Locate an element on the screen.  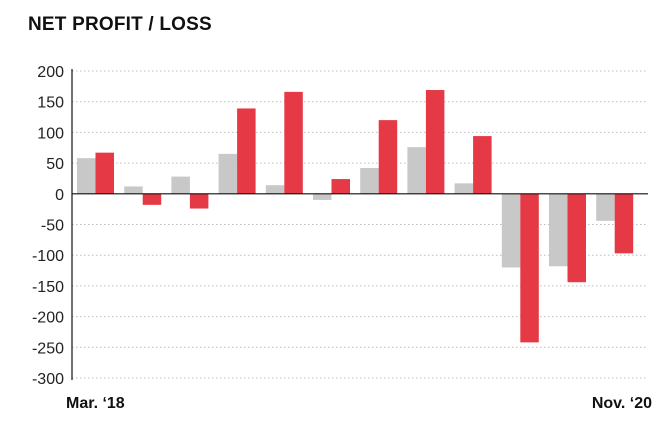
x-axis-start-label: Mar. ‘18 is located at coordinates (95, 403).